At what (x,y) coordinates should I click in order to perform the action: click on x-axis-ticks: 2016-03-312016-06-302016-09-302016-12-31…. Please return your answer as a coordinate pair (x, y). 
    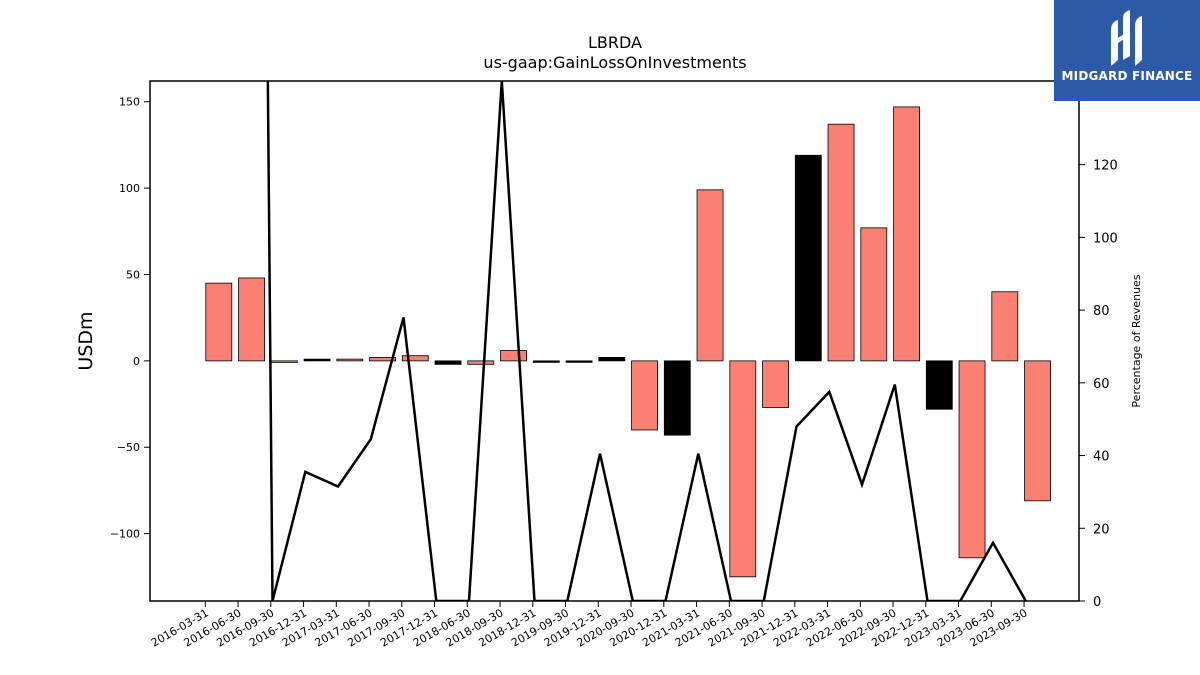
    Looking at the image, I should click on (589, 625).